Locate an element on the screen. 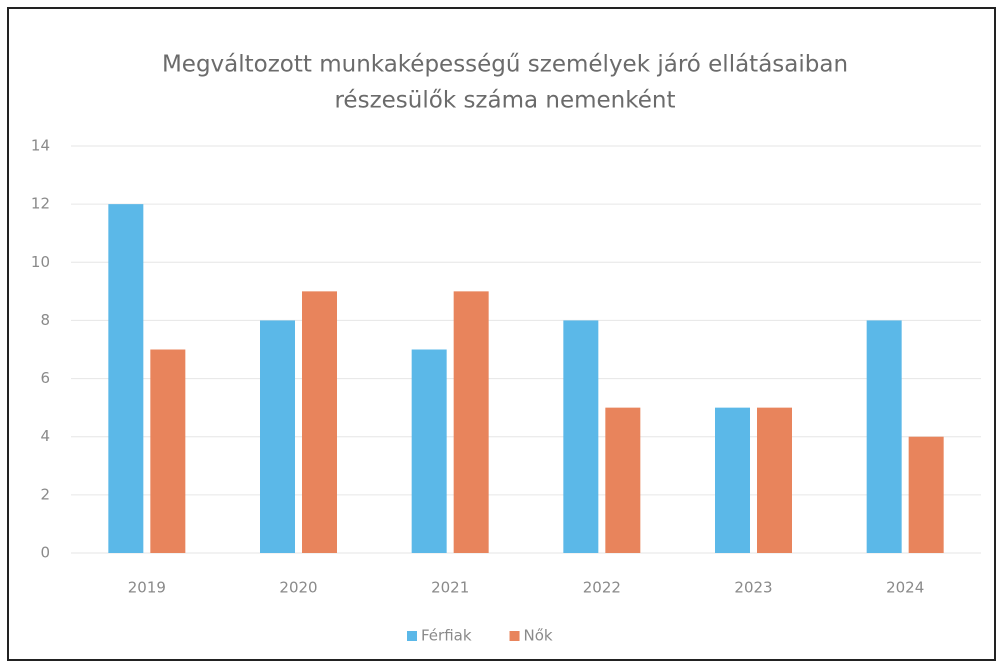  y-tick-label: 6 is located at coordinates (45, 378).